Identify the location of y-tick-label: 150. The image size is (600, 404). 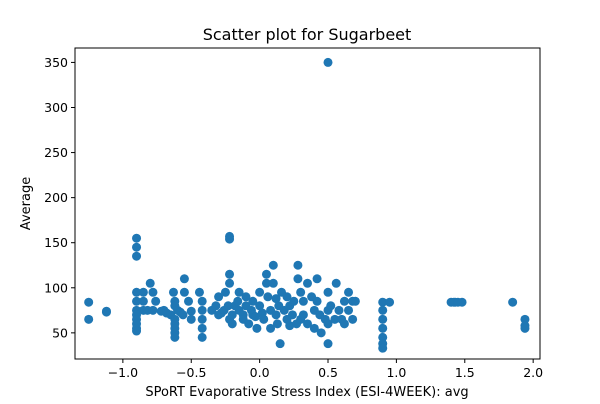
(56, 242).